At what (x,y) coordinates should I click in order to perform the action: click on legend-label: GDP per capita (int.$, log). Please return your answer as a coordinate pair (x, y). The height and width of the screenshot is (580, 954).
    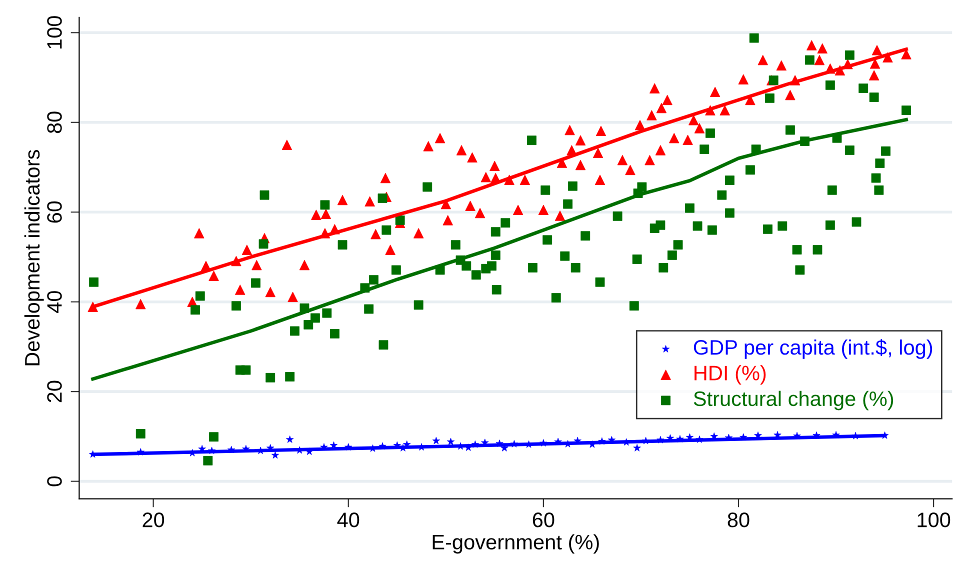
    Looking at the image, I should click on (813, 349).